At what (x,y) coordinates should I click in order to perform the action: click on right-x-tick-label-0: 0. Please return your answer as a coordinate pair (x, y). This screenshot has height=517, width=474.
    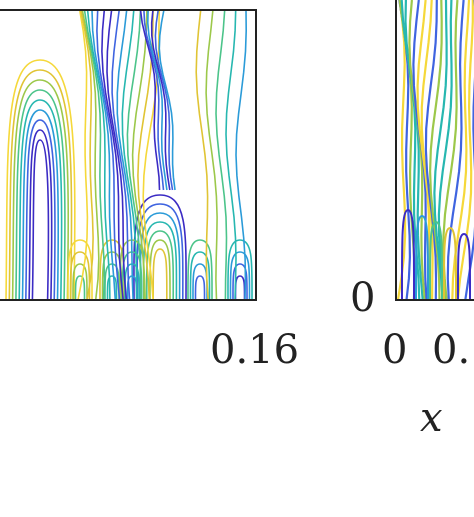
    Looking at the image, I should click on (395, 350).